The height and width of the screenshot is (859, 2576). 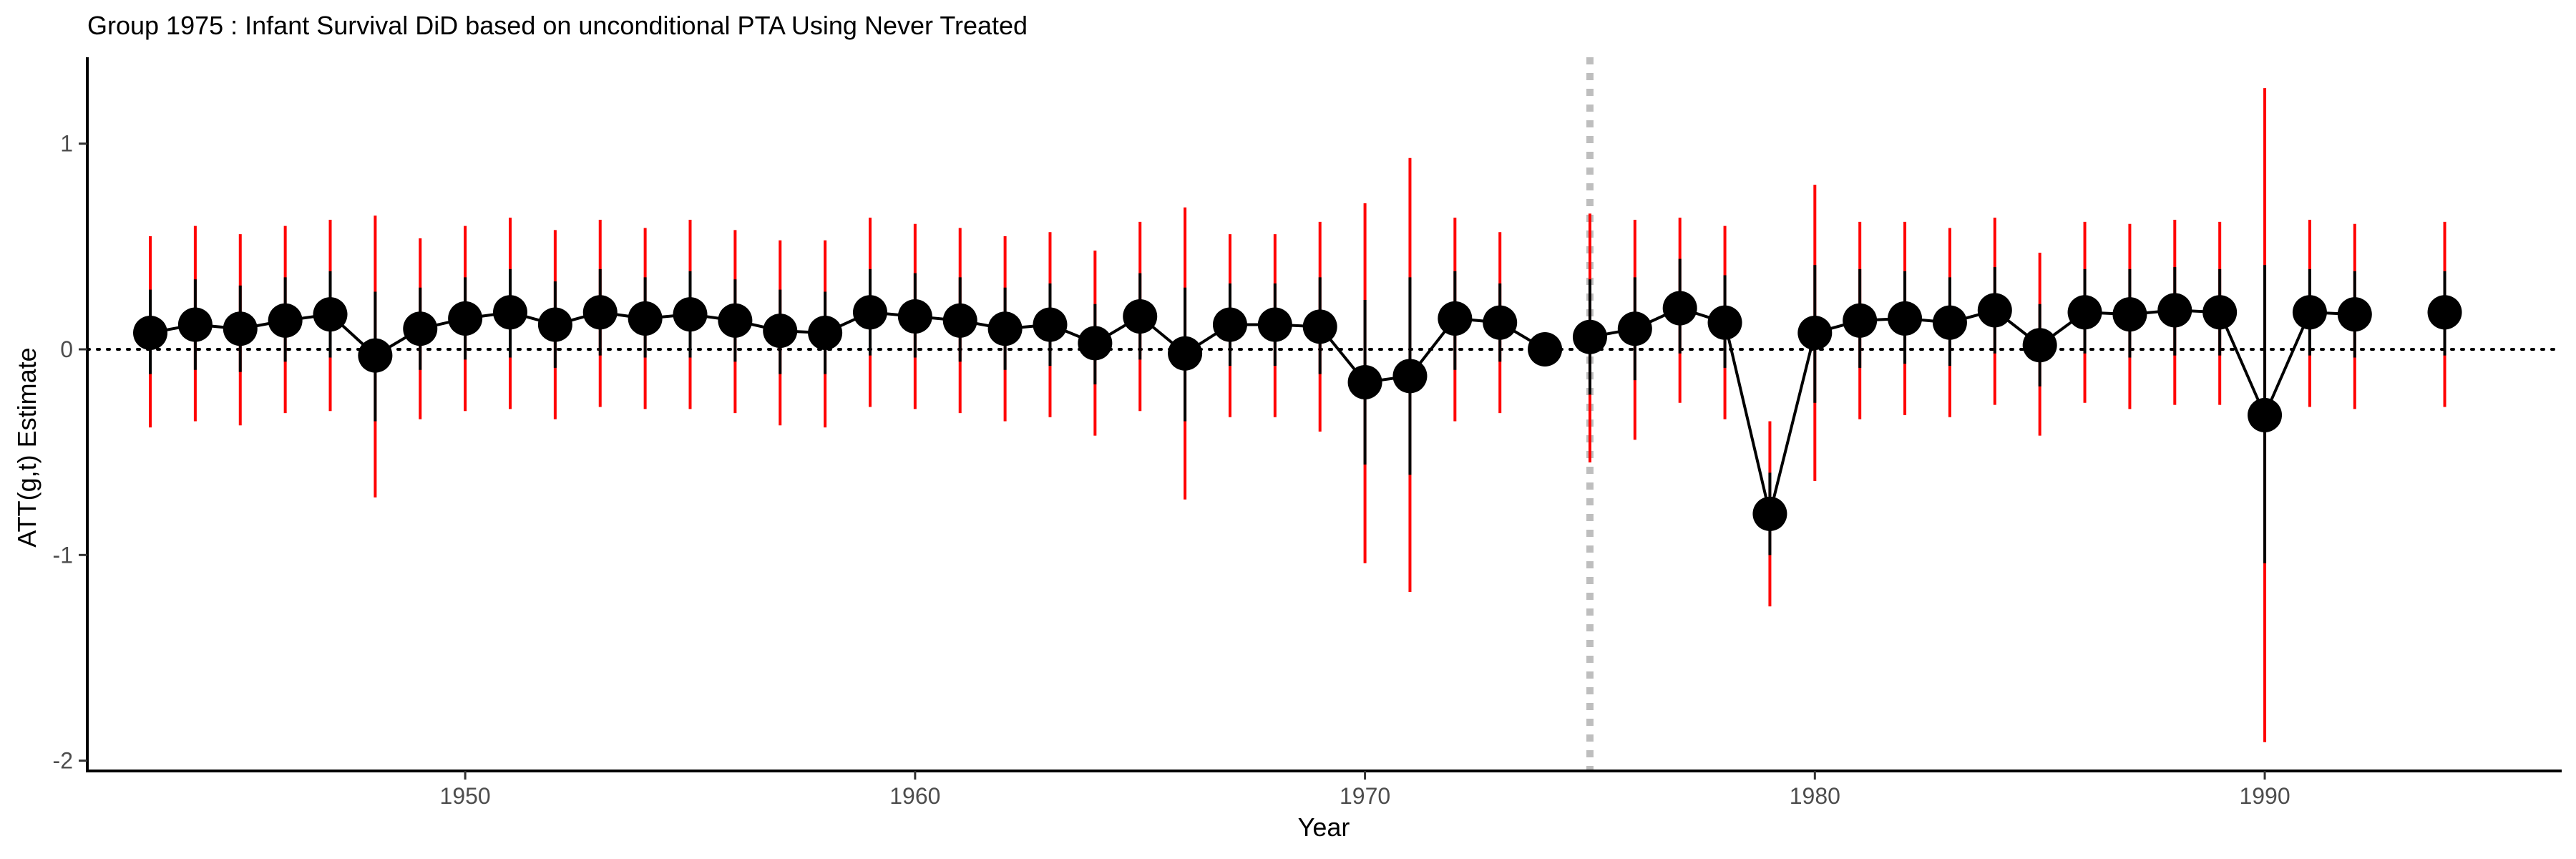 What do you see at coordinates (1815, 796) in the screenshot?
I see `x-tick-label: 1980` at bounding box center [1815, 796].